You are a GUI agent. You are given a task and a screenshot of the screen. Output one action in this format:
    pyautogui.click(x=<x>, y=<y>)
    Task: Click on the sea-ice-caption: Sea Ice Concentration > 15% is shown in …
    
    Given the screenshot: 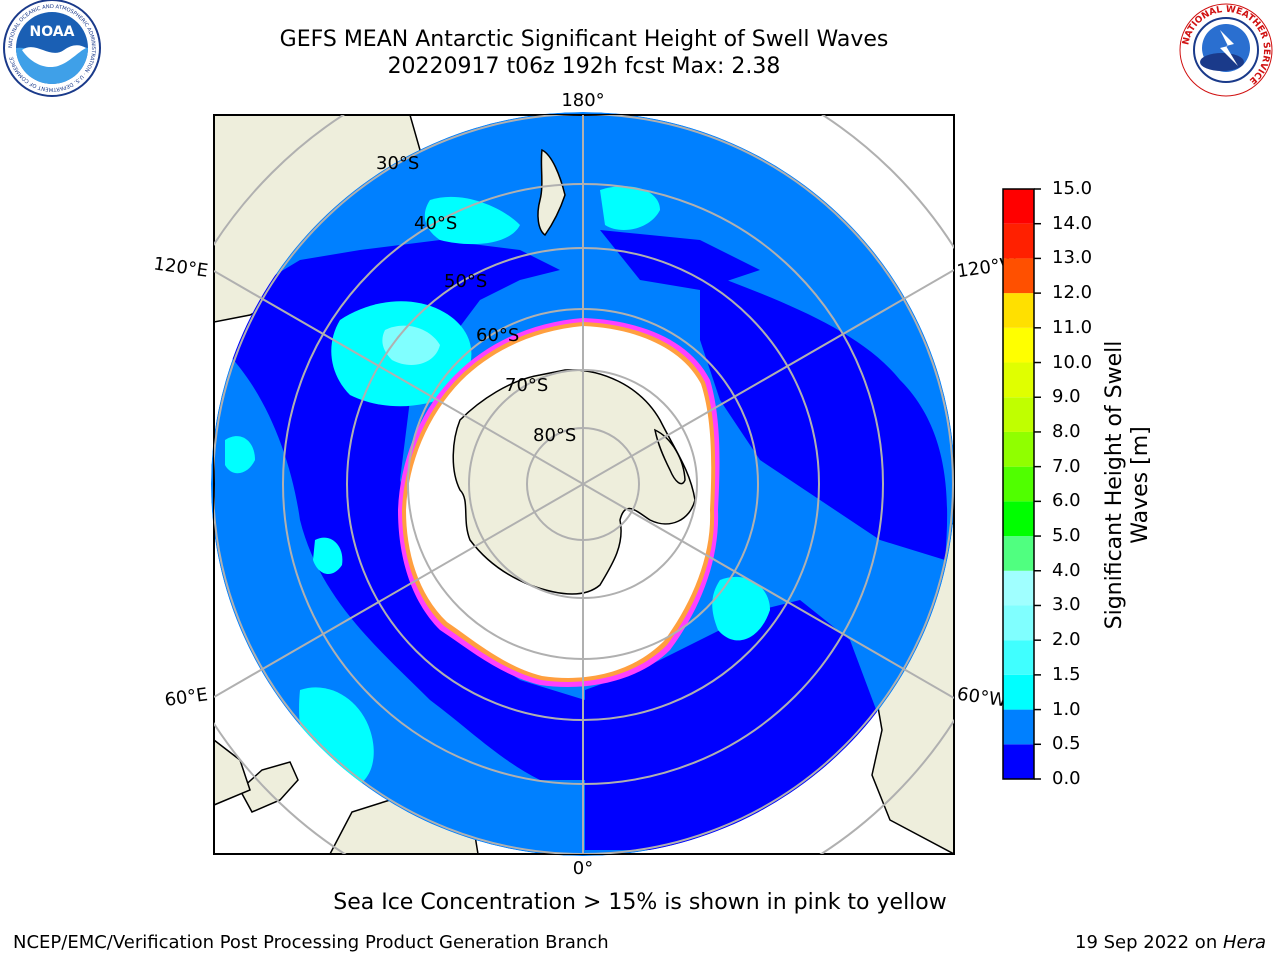 What is the action you would take?
    pyautogui.click(x=640, y=902)
    